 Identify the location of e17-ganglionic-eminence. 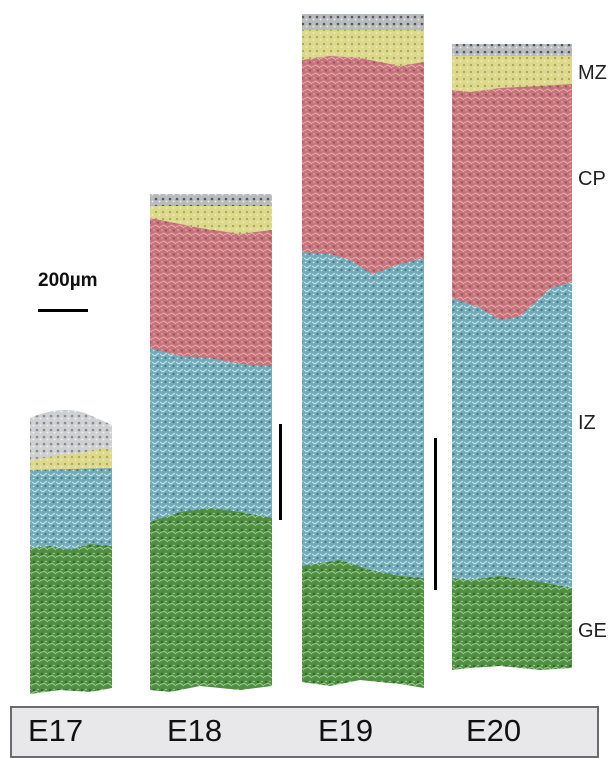
(71, 619).